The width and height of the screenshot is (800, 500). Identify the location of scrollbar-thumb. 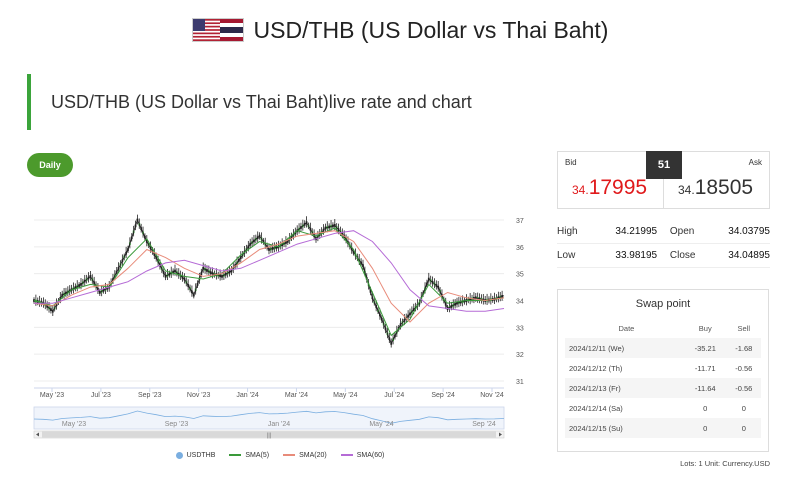
(269, 434).